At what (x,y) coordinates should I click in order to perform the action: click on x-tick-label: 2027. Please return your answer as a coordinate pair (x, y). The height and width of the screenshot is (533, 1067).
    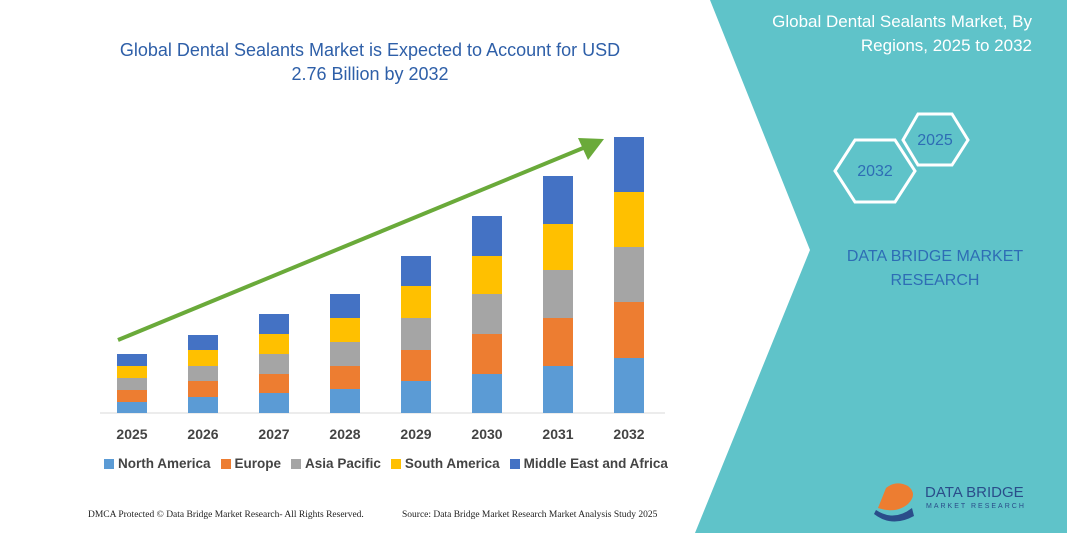
    Looking at the image, I should click on (273, 434).